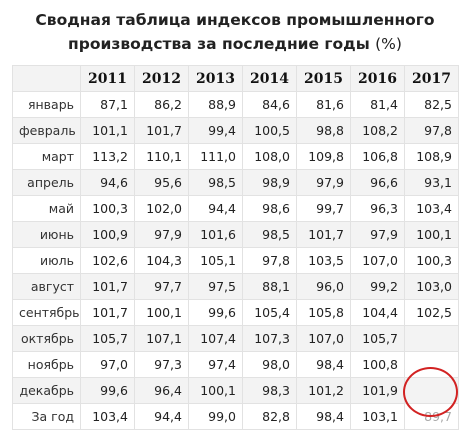 Image resolution: width=470 pixels, height=430 pixels. What do you see at coordinates (377, 312) in the screenshot?
I see `value-cell: 104,4` at bounding box center [377, 312].